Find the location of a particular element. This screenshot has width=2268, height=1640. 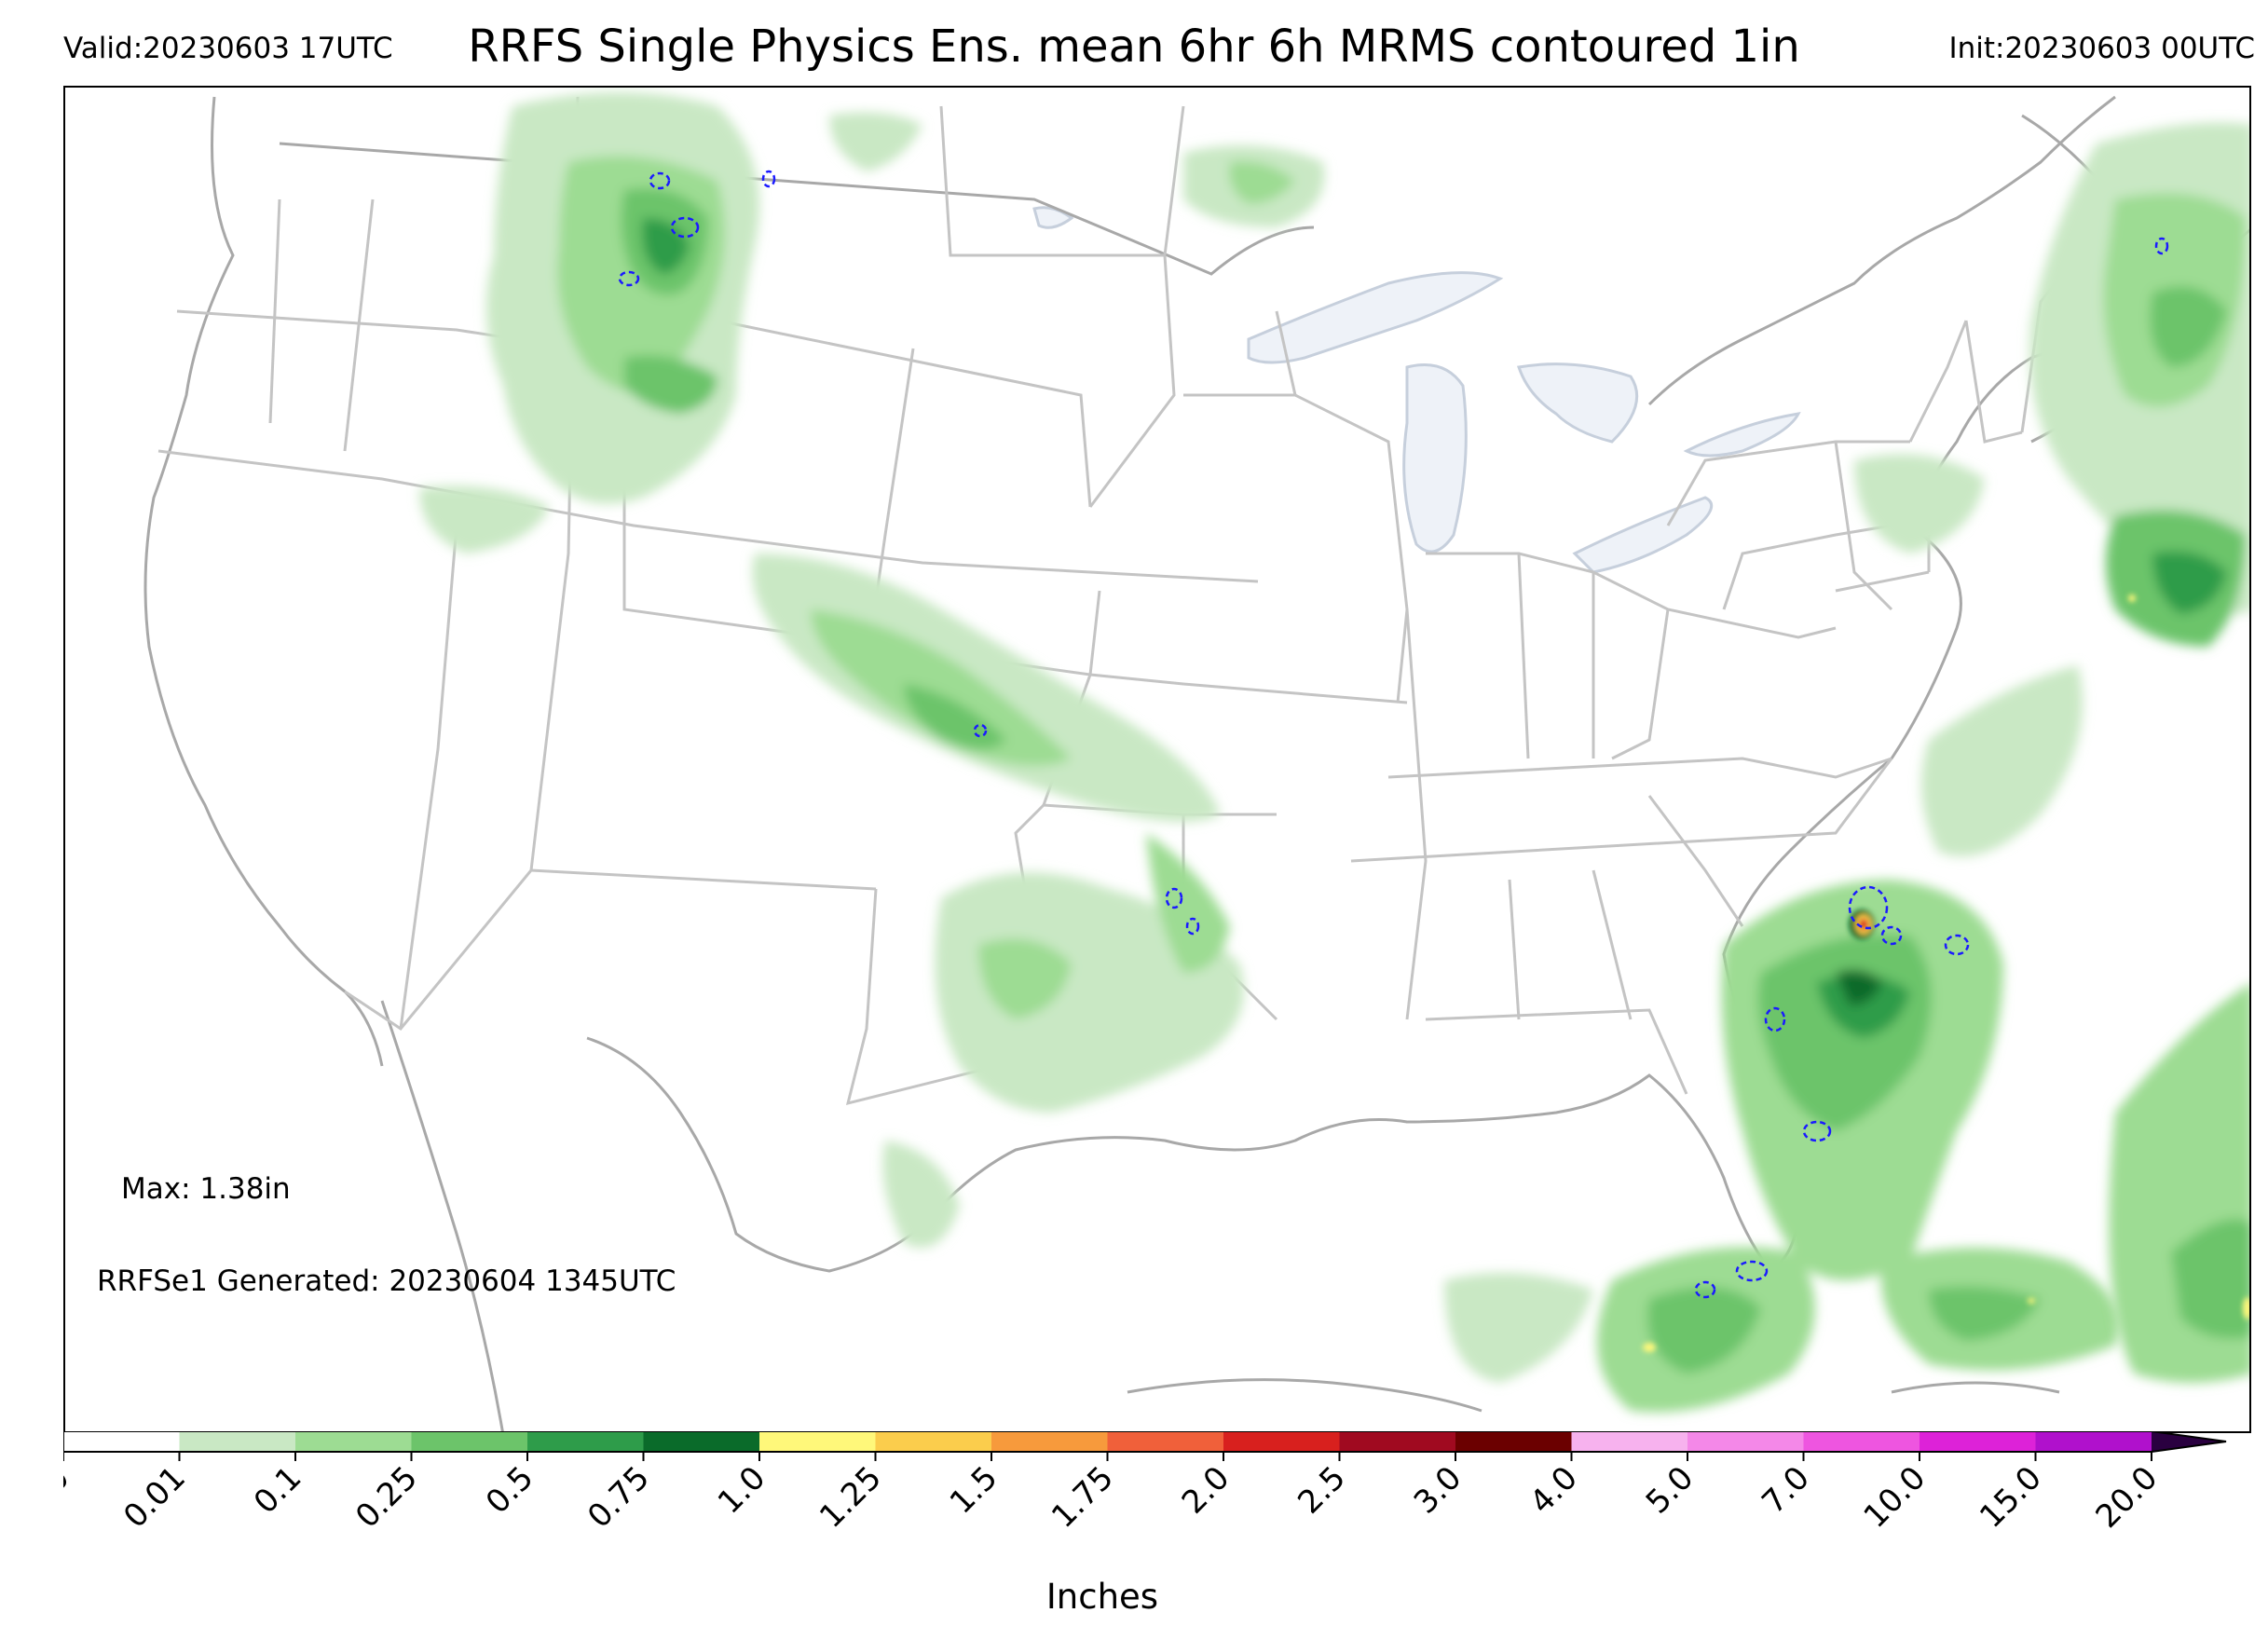

colorbar-tick-label: 0.25 is located at coordinates (386, 1497).